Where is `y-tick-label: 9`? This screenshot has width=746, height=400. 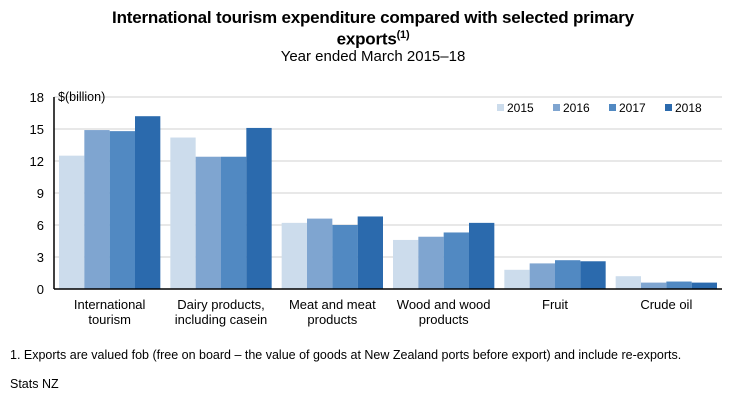 y-tick-label: 9 is located at coordinates (40, 193).